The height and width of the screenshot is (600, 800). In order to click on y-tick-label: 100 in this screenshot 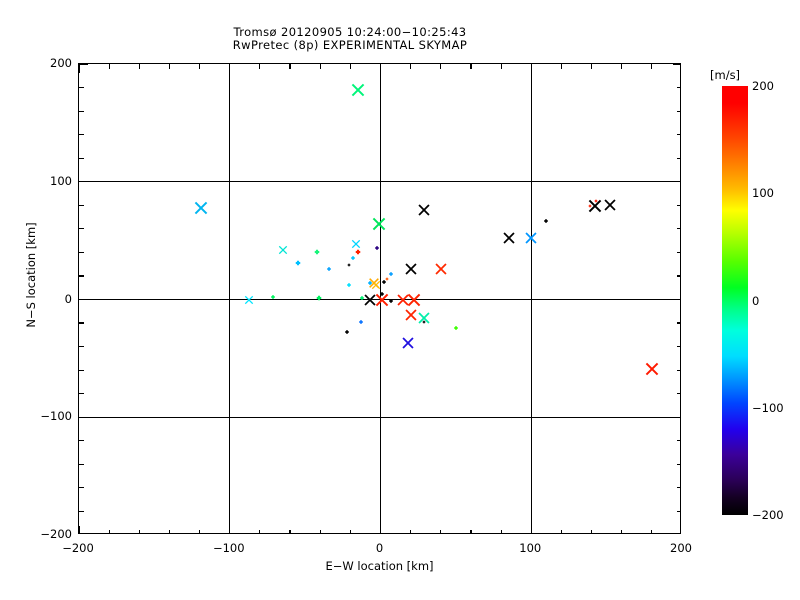, I will do `click(61, 180)`.